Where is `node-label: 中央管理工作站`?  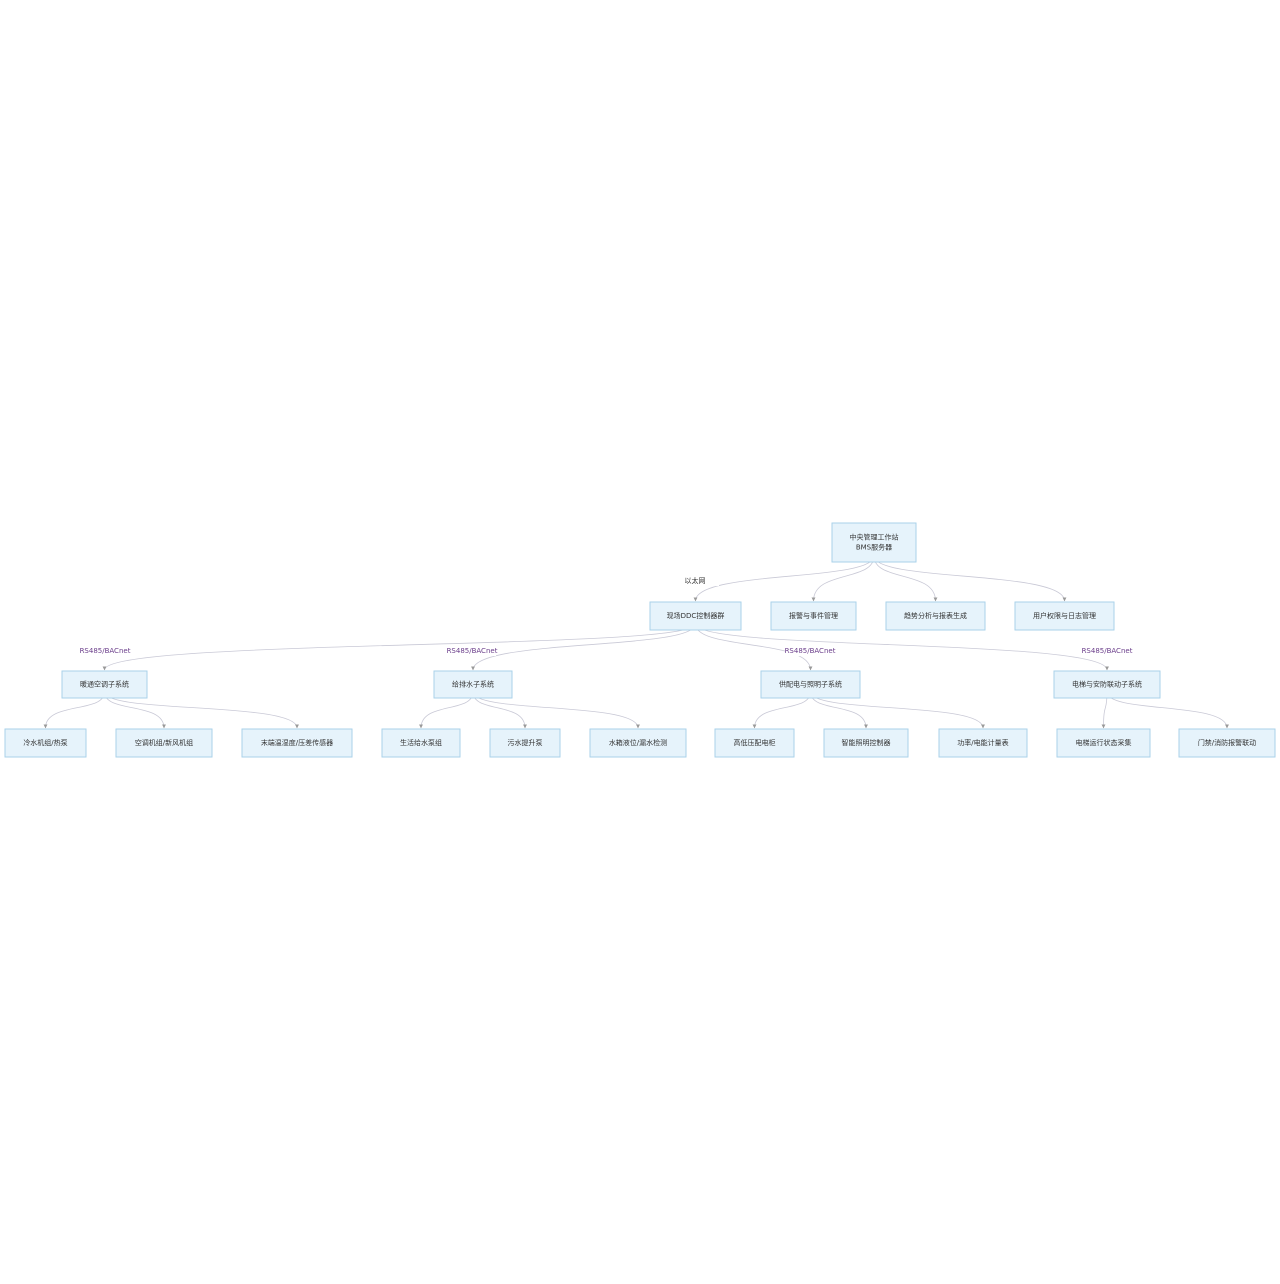
node-label: 中央管理工作站 is located at coordinates (874, 537).